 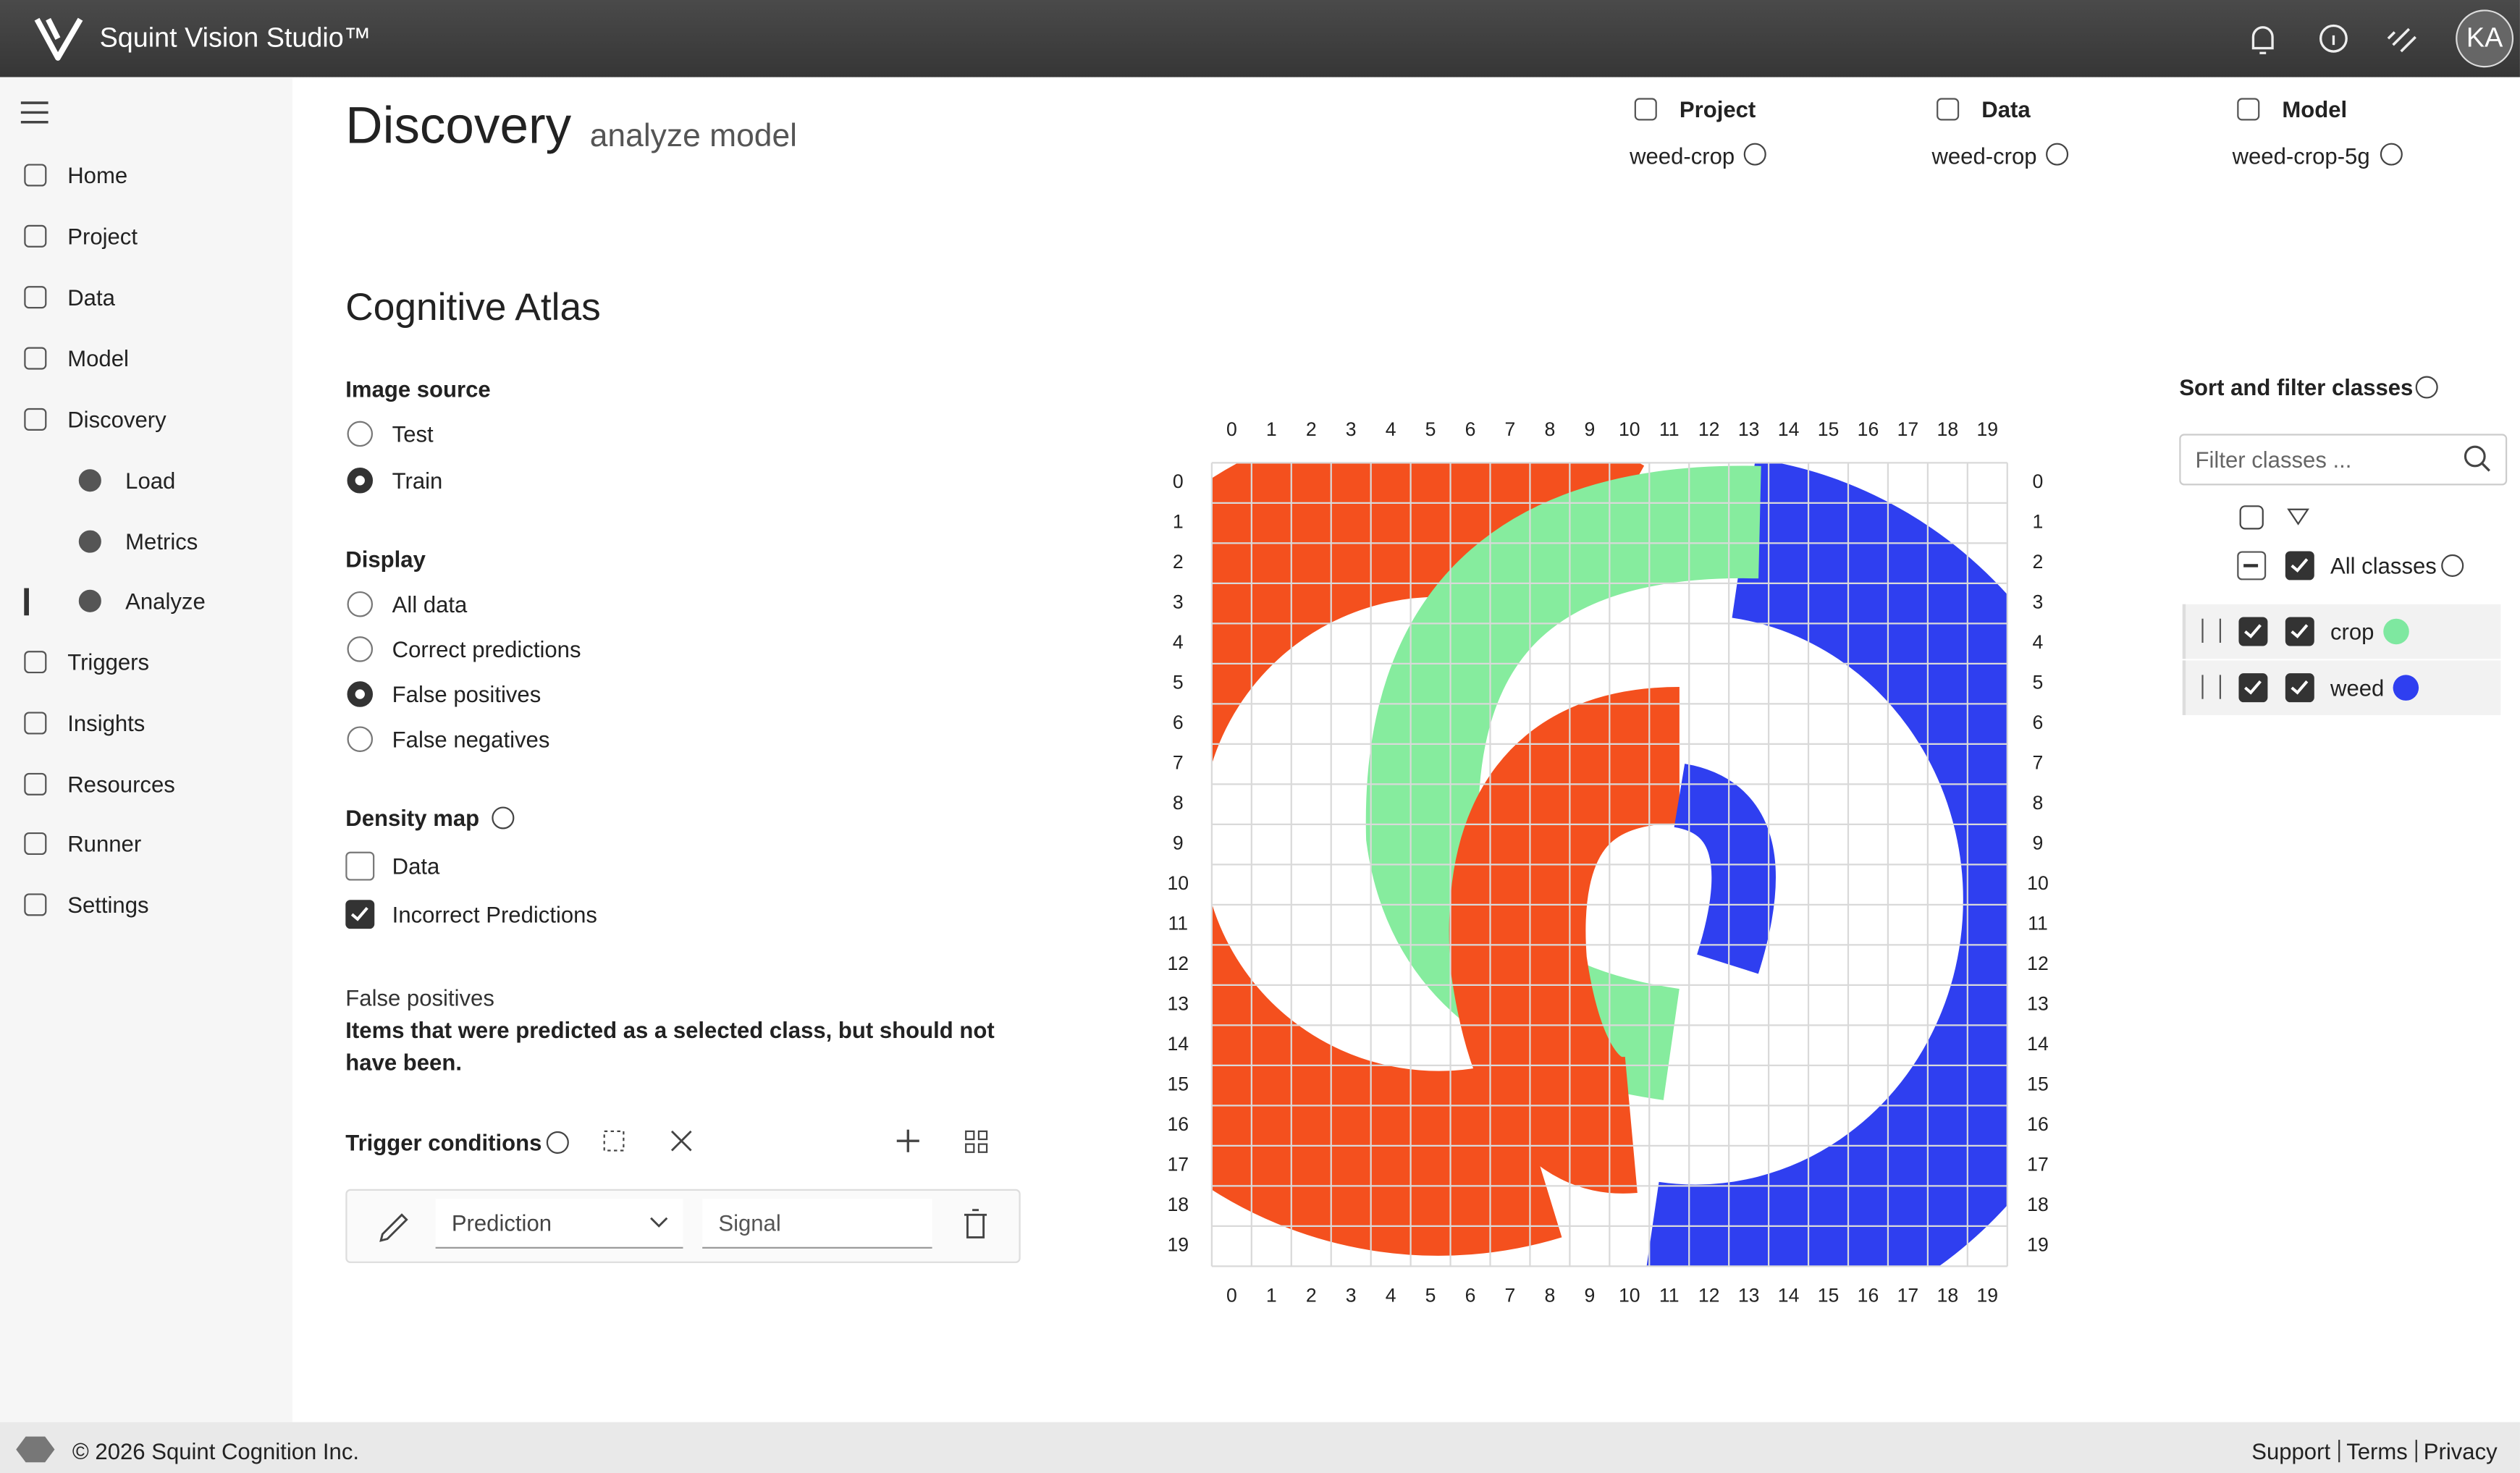 What do you see at coordinates (418, 389) in the screenshot?
I see `group-label: Image source` at bounding box center [418, 389].